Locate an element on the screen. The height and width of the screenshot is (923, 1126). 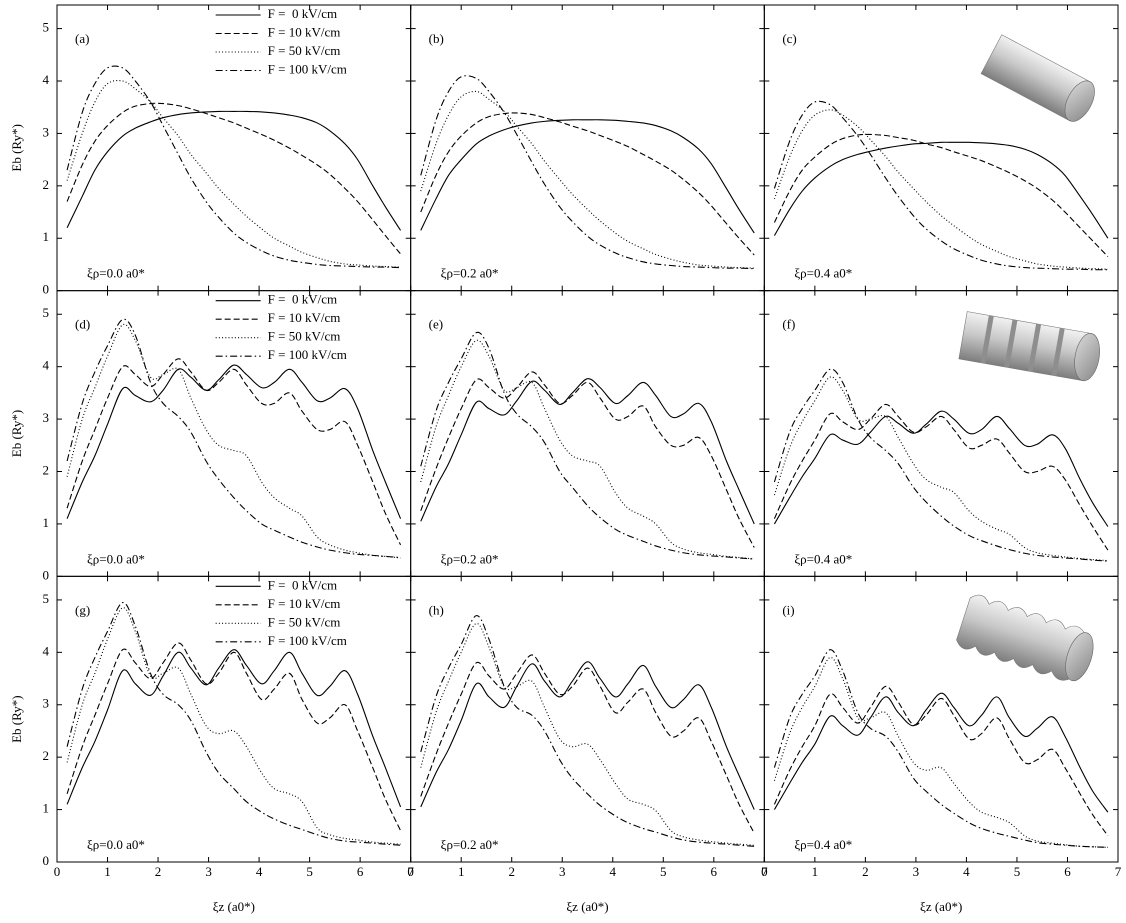
panel: (b) ξρ=0.2 a0* is located at coordinates (587, 148).